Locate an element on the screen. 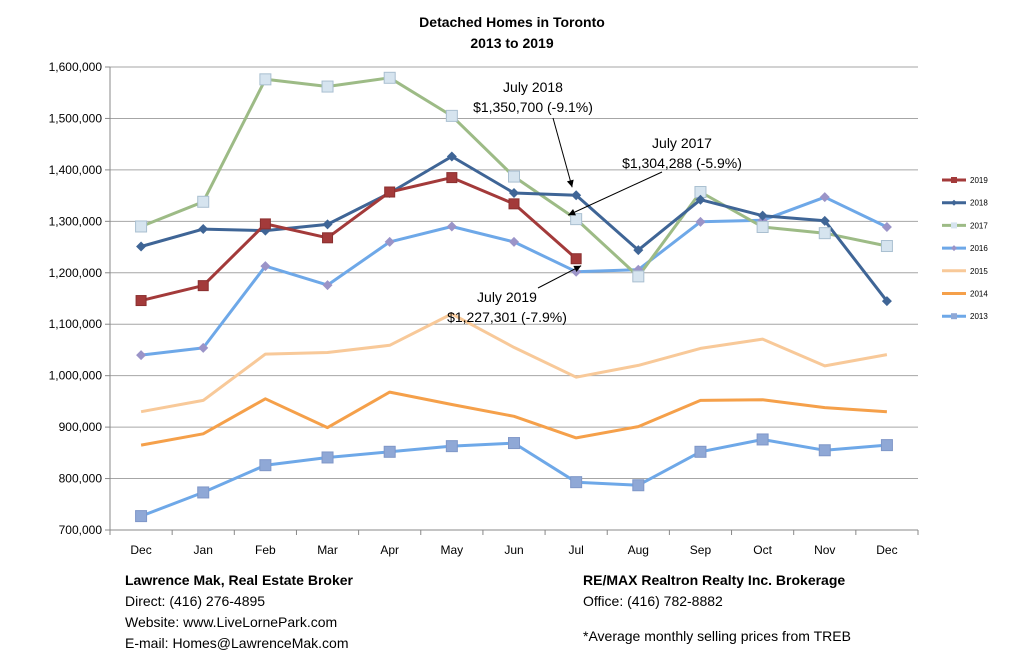 Image resolution: width=1024 pixels, height=660 pixels. agent-email: E-mail: Homes@LawrenceMak.com is located at coordinates (237, 643).